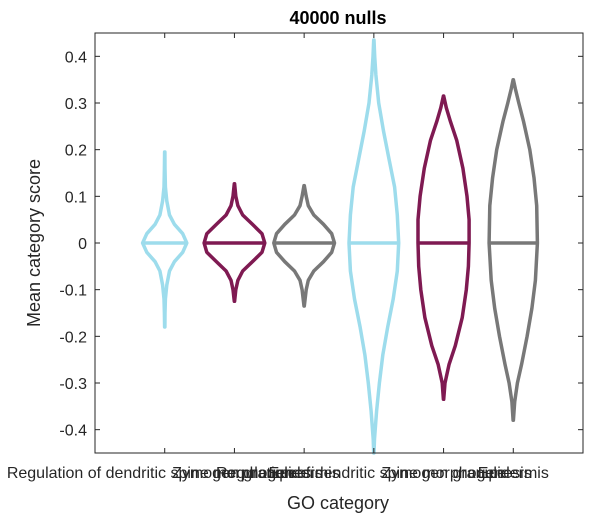 The height and width of the screenshot is (514, 604). Describe the element at coordinates (73, 337) in the screenshot. I see `y-tick-label: -0.2` at that location.